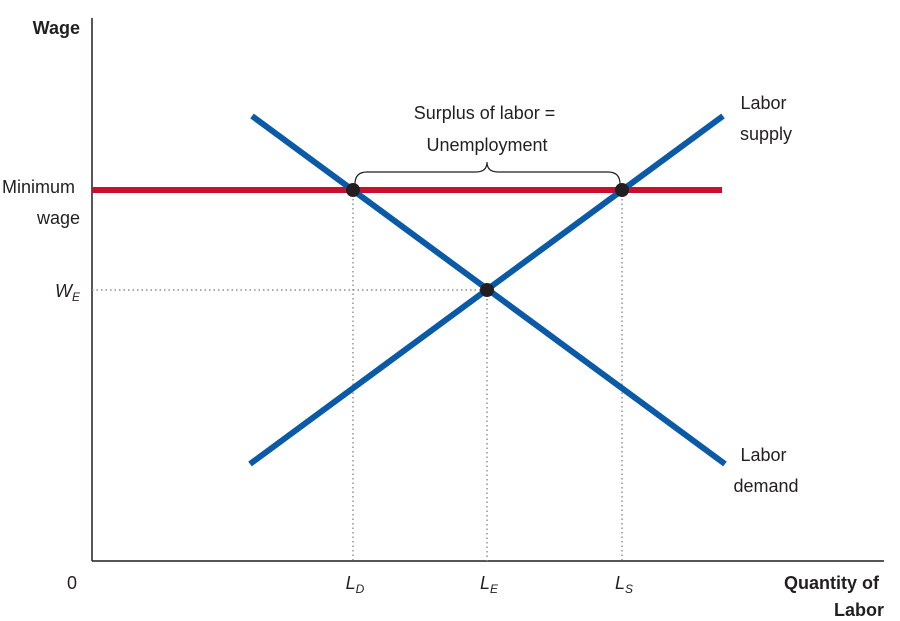 This screenshot has height=621, width=900. Describe the element at coordinates (765, 486) in the screenshot. I see `labor-demand-label-line-2: demand` at that location.